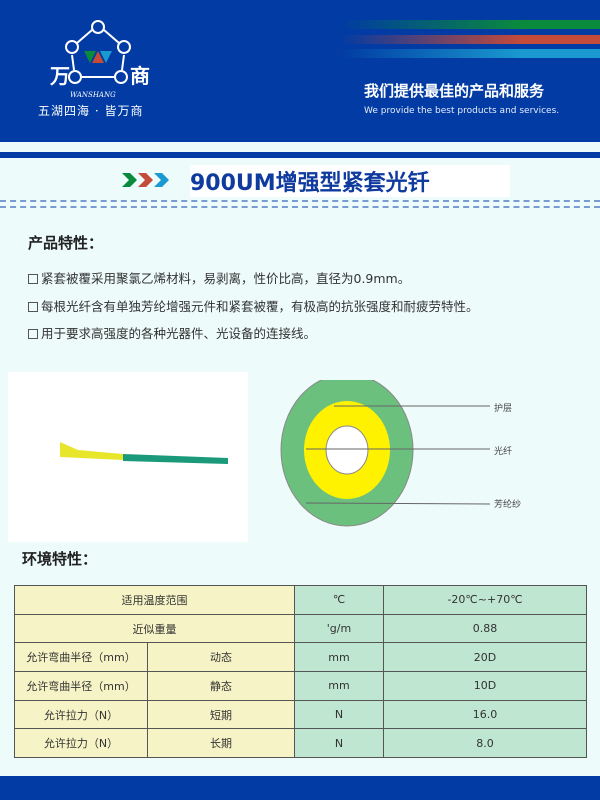 This screenshot has width=600, height=800. What do you see at coordinates (485, 686) in the screenshot?
I see `value-cell: 10D` at bounding box center [485, 686].